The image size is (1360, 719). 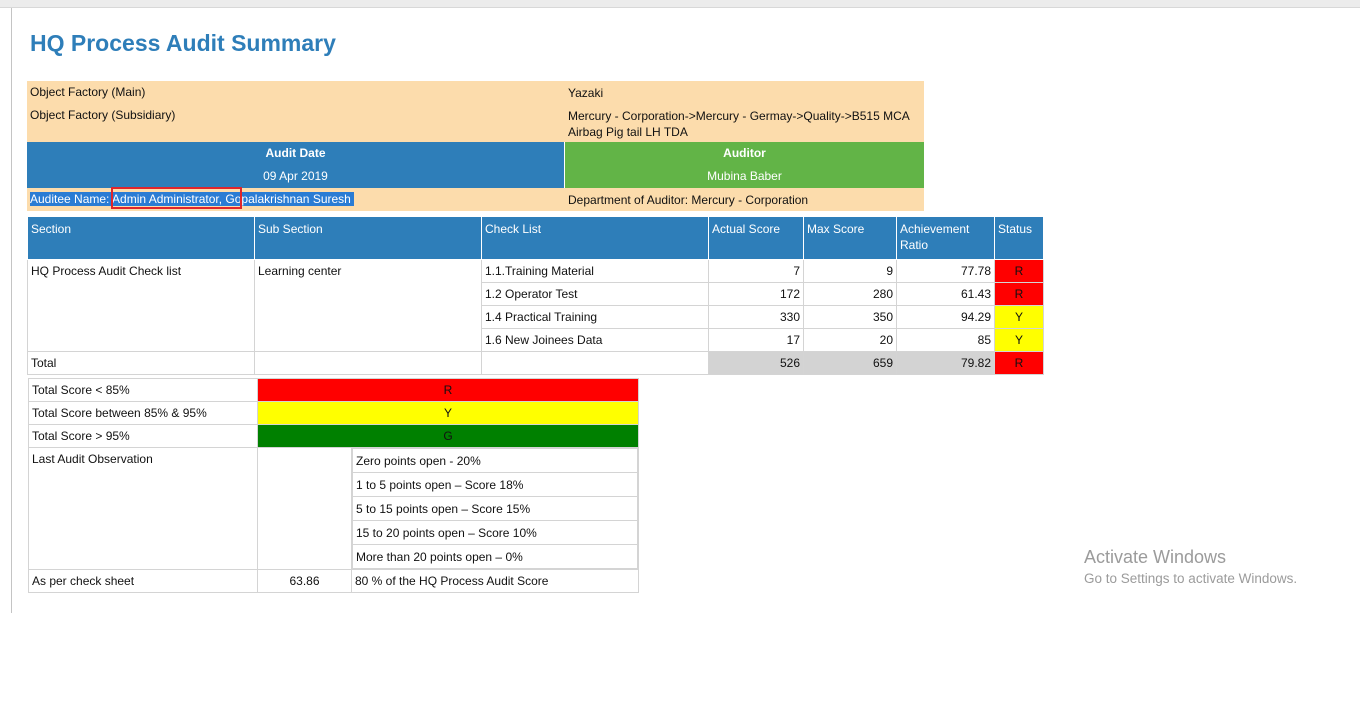 I want to click on column-header: Achievement Ratio, so click(x=945, y=238).